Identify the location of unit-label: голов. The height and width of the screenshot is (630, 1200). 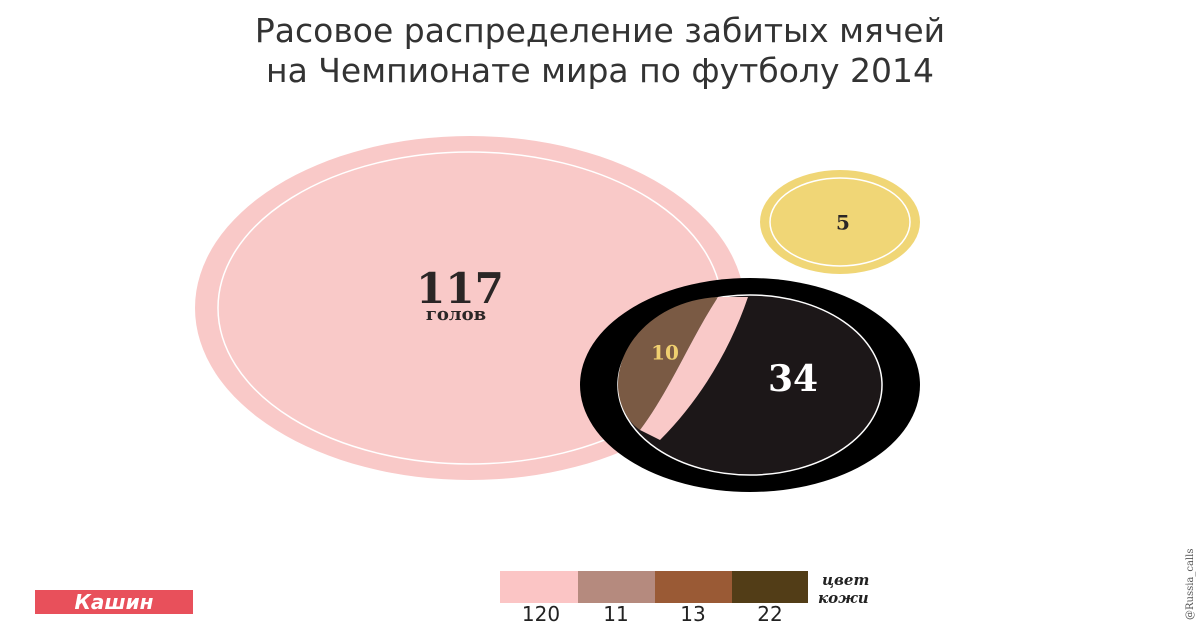
(456, 314).